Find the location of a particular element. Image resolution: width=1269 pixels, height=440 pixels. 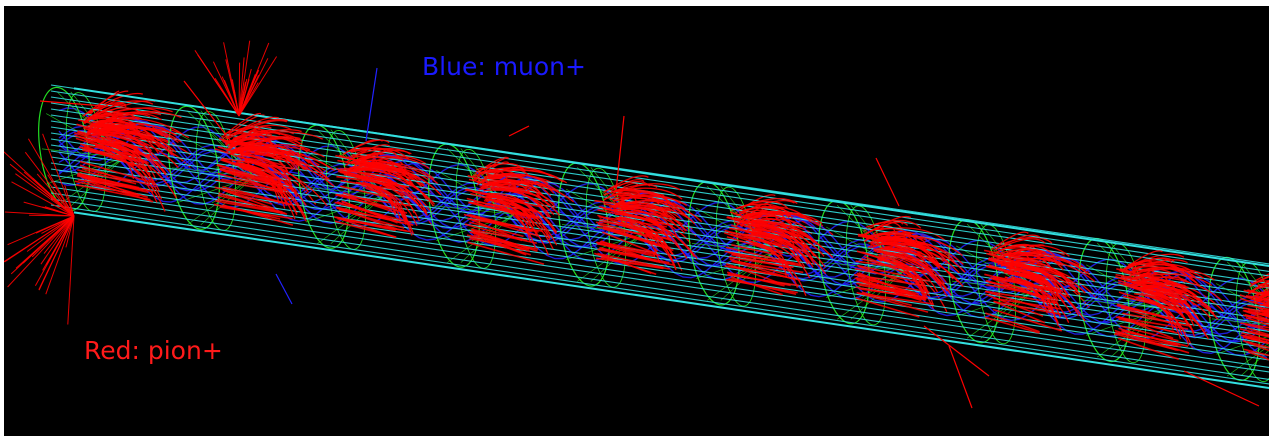

legend-pion-label: Red: pion+ is located at coordinates (153, 350).